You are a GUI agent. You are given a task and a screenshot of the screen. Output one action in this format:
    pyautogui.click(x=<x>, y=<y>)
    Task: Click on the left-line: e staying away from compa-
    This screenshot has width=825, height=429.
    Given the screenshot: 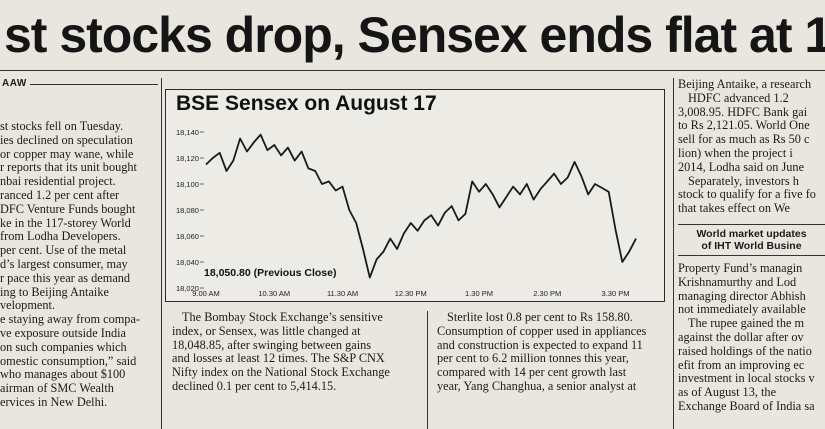 What is the action you would take?
    pyautogui.click(x=70, y=320)
    